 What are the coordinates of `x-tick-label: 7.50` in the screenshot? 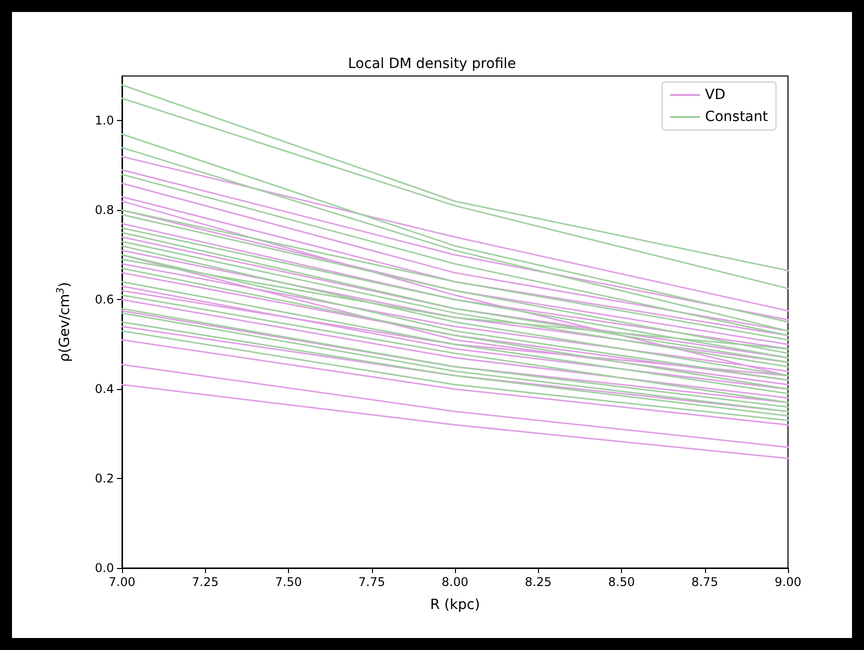 It's located at (288, 582).